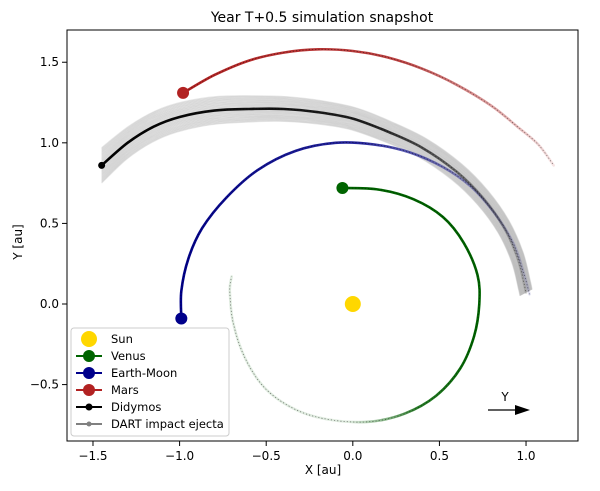 The width and height of the screenshot is (600, 491). Describe the element at coordinates (44, 385) in the screenshot. I see `y-tick-label: −0.5` at that location.